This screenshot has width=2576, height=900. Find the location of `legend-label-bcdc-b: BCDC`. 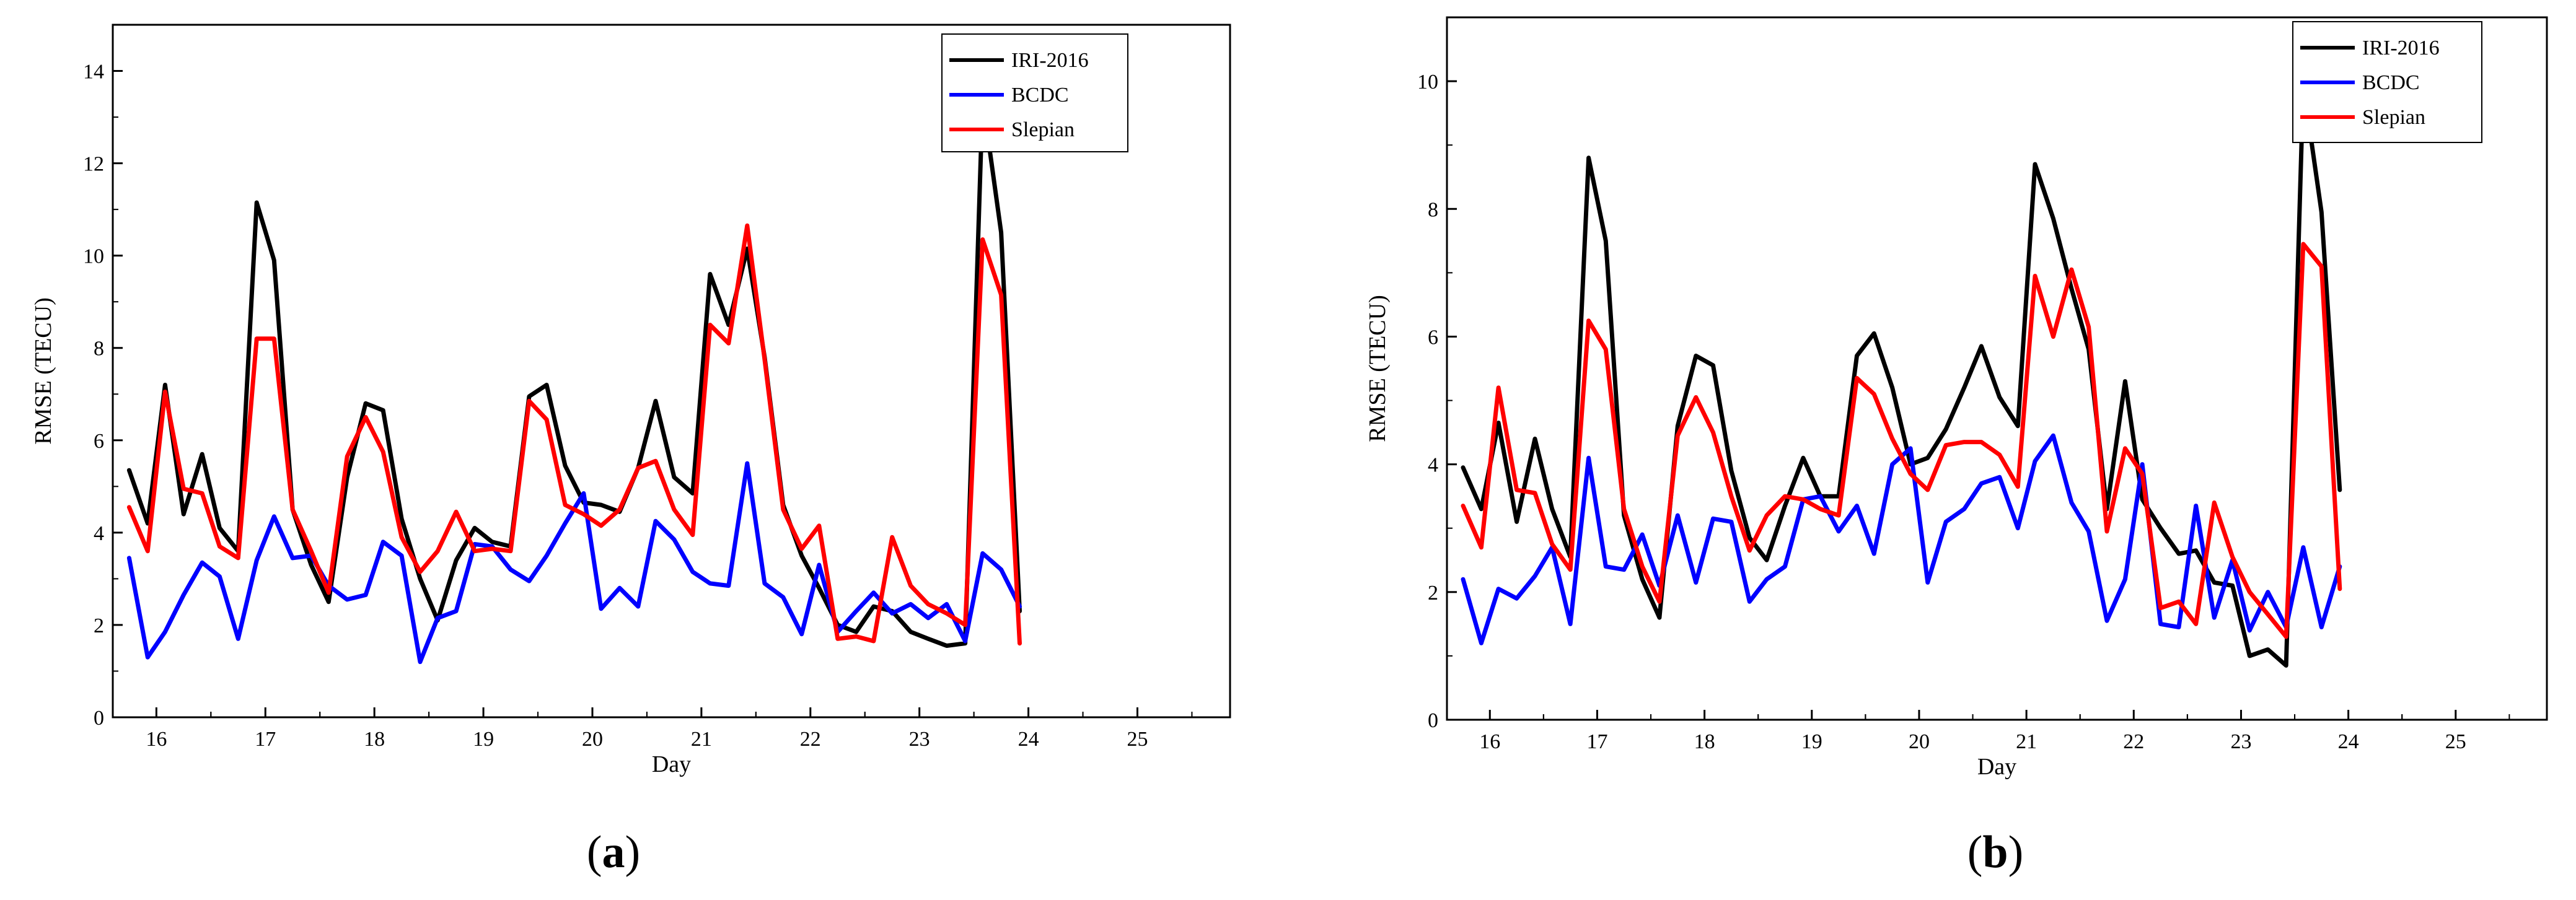

legend-label-bcdc-b: BCDC is located at coordinates (2391, 82).